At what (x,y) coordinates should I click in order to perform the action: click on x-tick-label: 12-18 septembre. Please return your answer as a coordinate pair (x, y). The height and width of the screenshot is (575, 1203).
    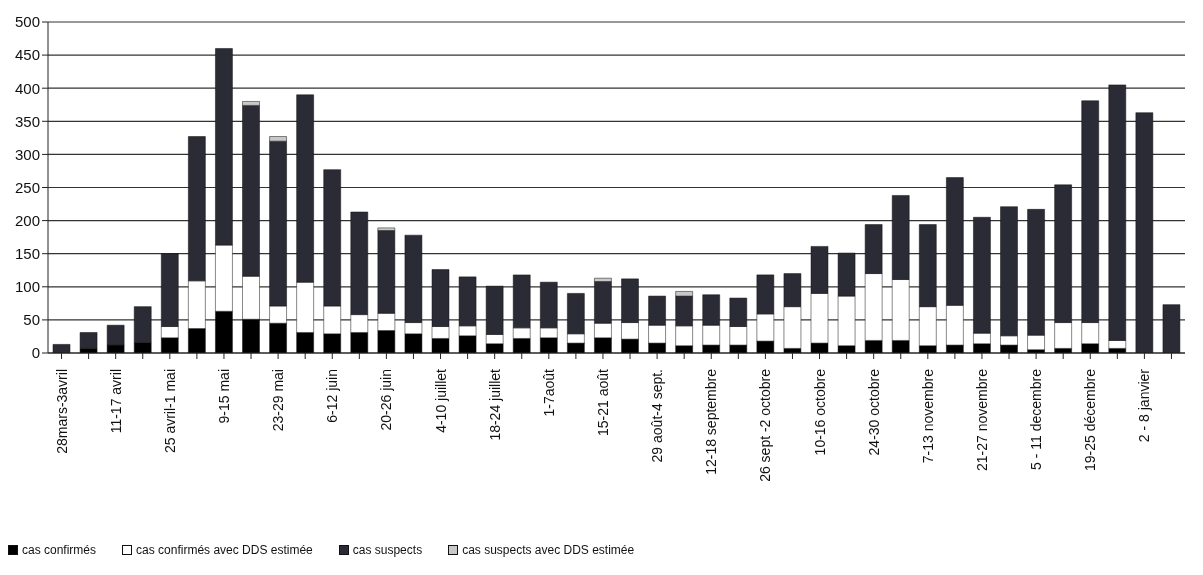
    Looking at the image, I should click on (711, 421).